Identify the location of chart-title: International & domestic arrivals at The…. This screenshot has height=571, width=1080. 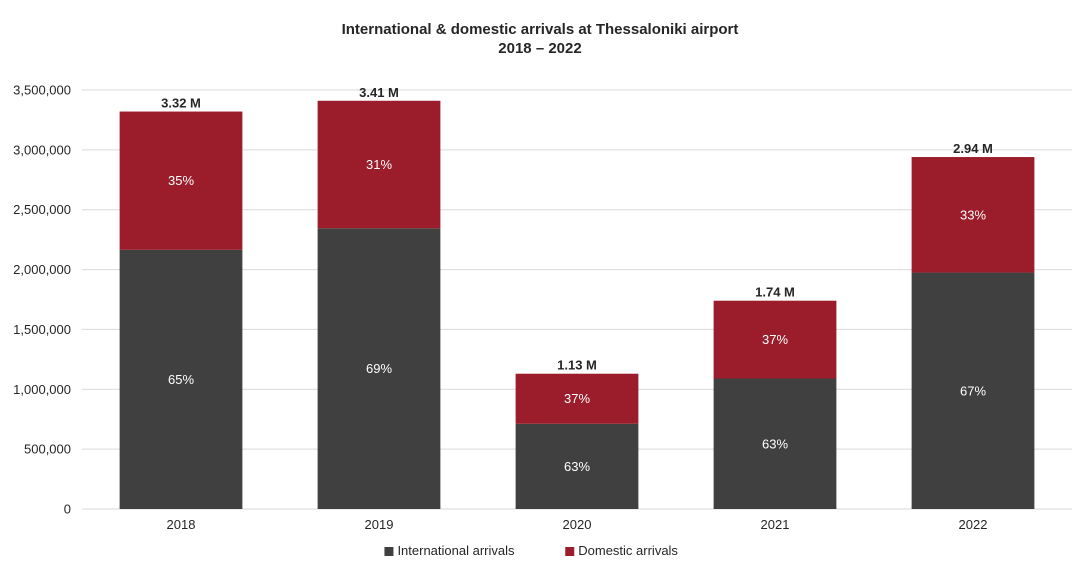
(540, 29).